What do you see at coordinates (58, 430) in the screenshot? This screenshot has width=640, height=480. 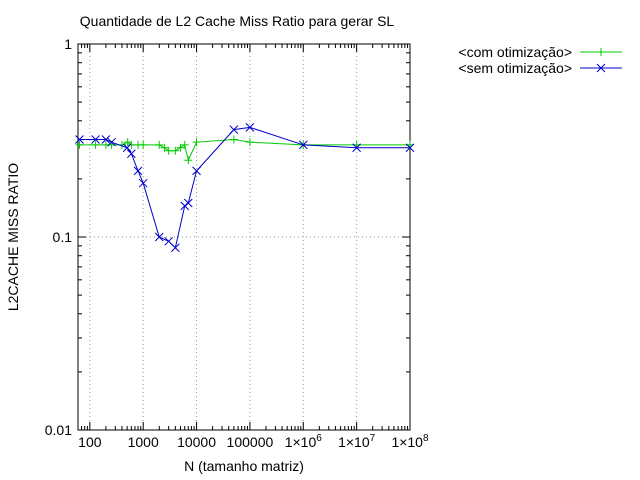 I see `y-tick-label: 0.01` at bounding box center [58, 430].